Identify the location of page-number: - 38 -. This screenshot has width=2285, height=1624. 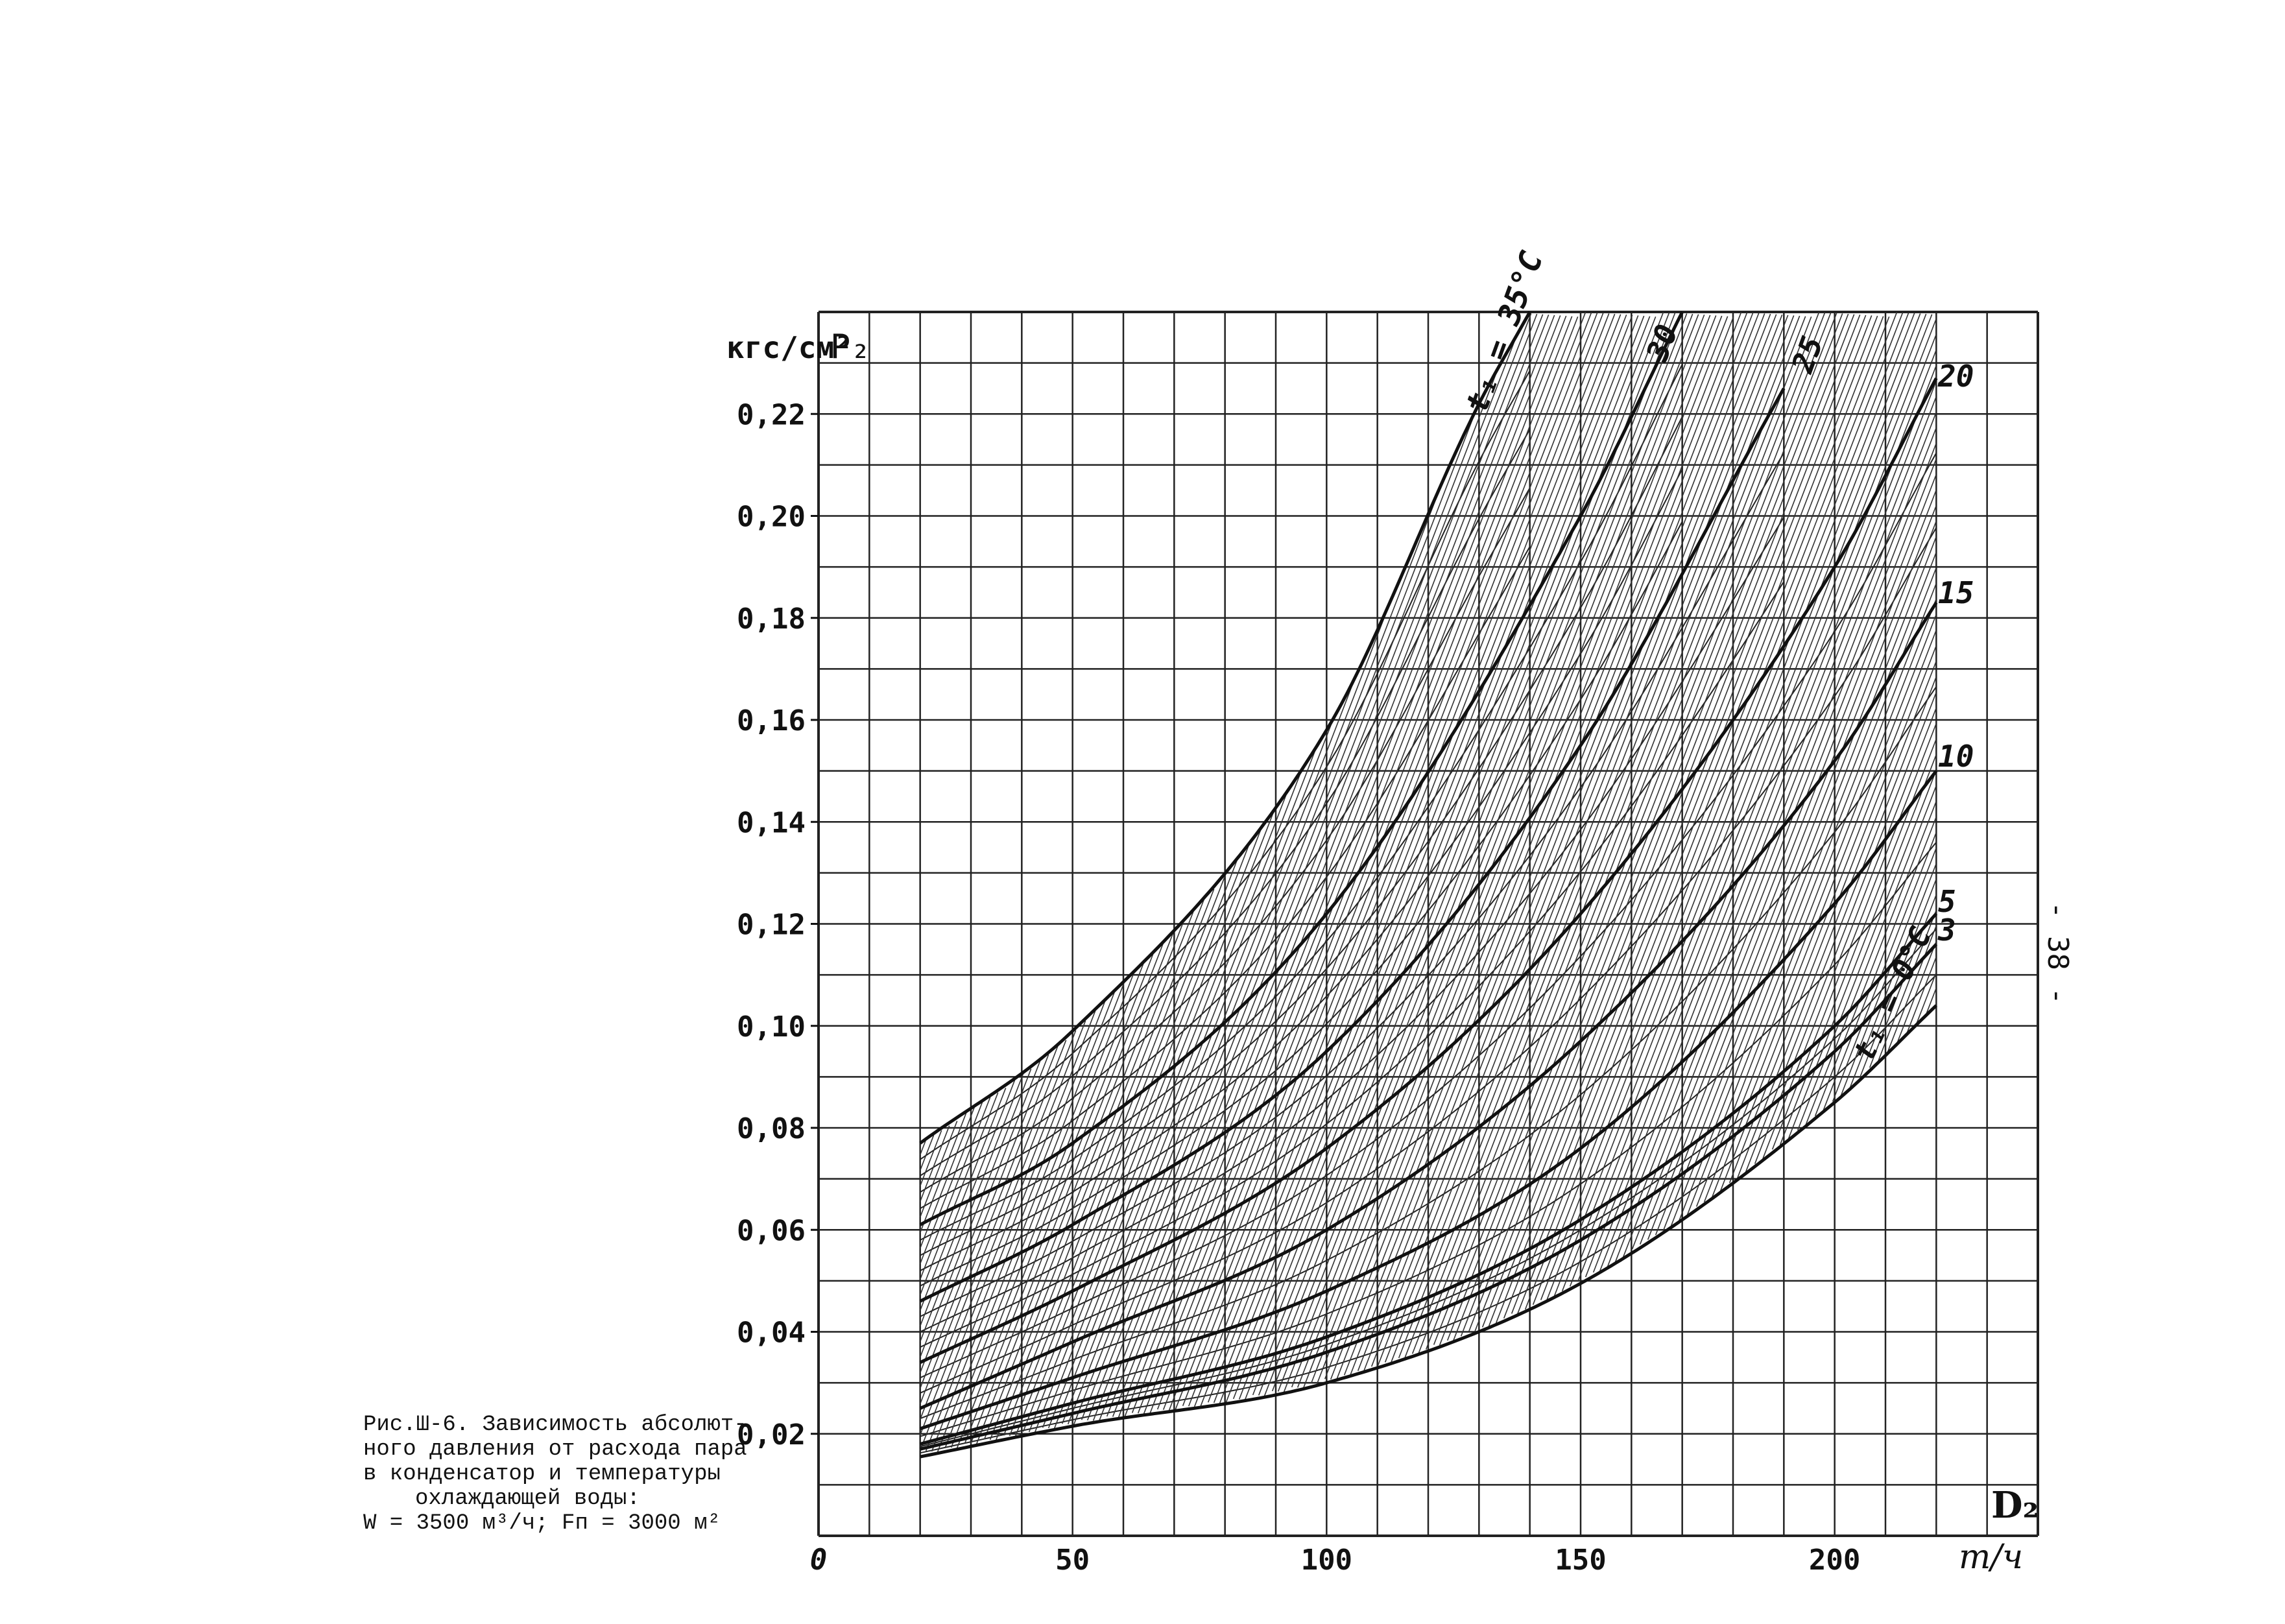
(2057, 953).